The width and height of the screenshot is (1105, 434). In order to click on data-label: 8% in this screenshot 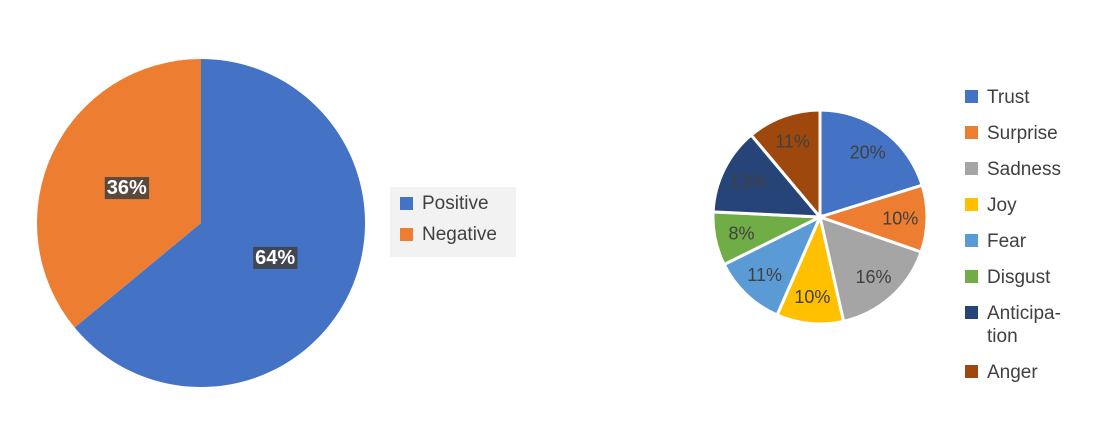, I will do `click(741, 233)`.